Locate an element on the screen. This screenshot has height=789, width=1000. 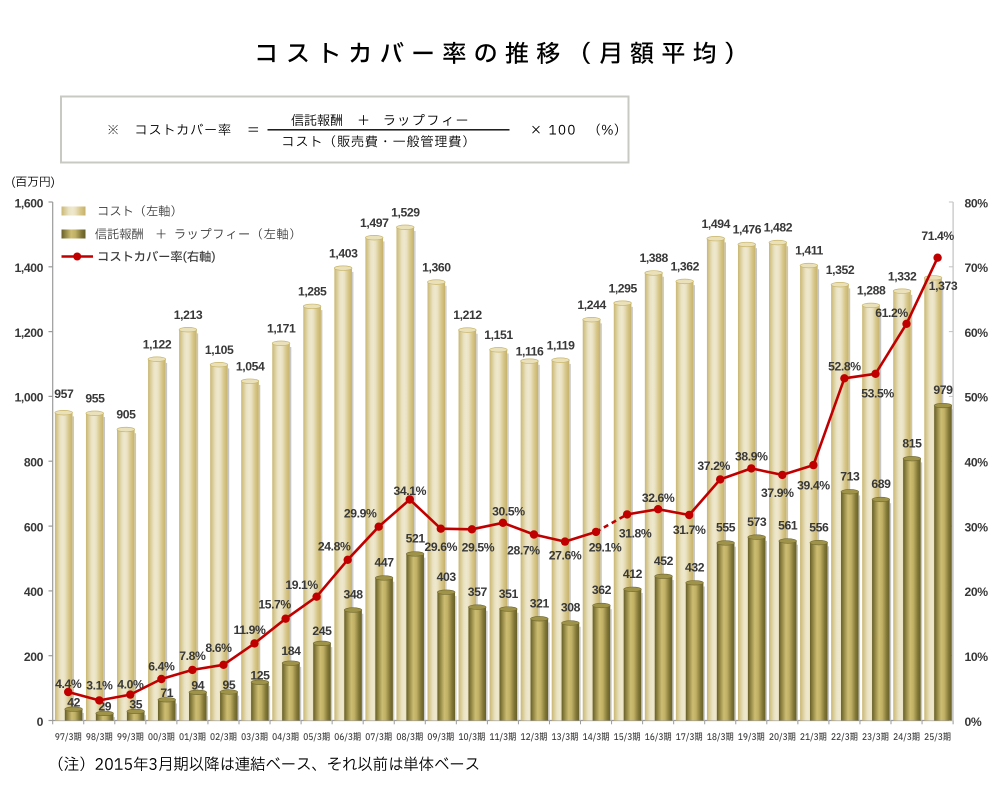
svg-text: 573 is located at coordinates (757, 522).